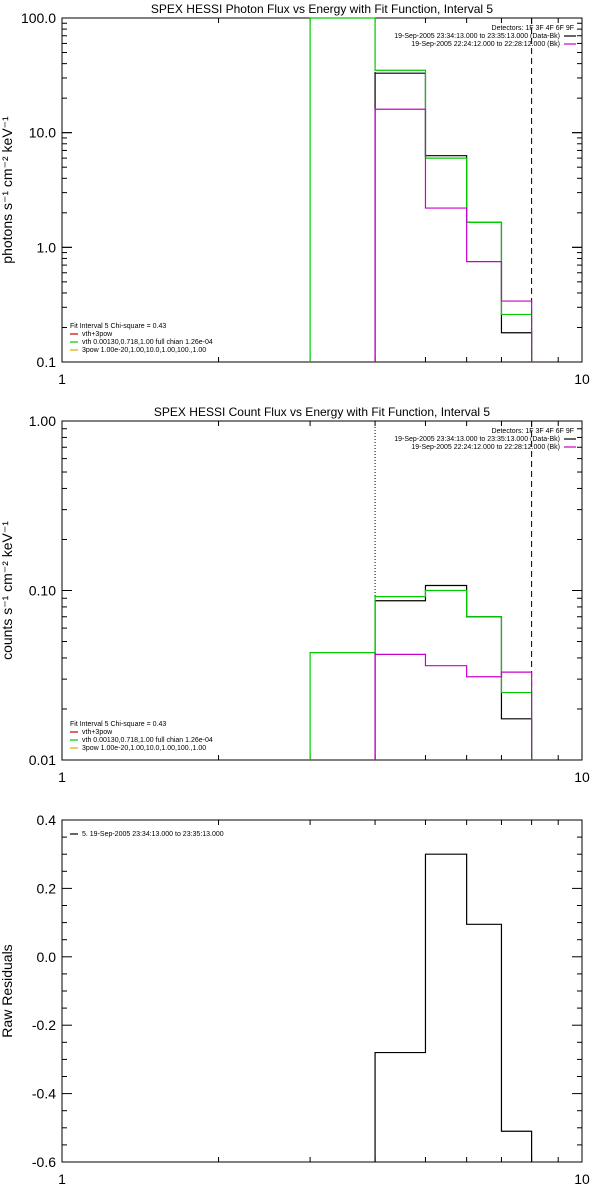  Describe the element at coordinates (42, 760) in the screenshot. I see `y-tick-label: 0.01` at that location.